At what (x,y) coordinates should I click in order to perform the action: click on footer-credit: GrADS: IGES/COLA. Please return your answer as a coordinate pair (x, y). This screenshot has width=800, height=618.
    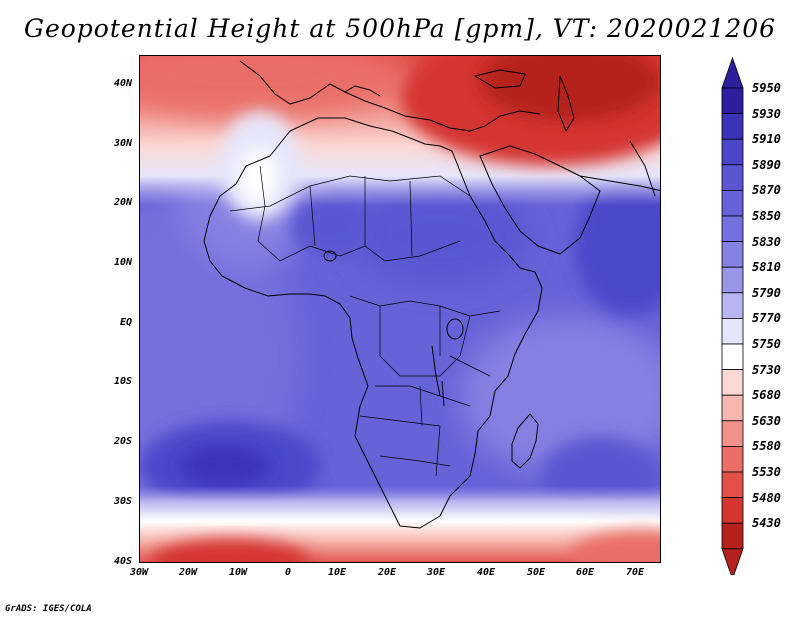
    Looking at the image, I should click on (48, 609).